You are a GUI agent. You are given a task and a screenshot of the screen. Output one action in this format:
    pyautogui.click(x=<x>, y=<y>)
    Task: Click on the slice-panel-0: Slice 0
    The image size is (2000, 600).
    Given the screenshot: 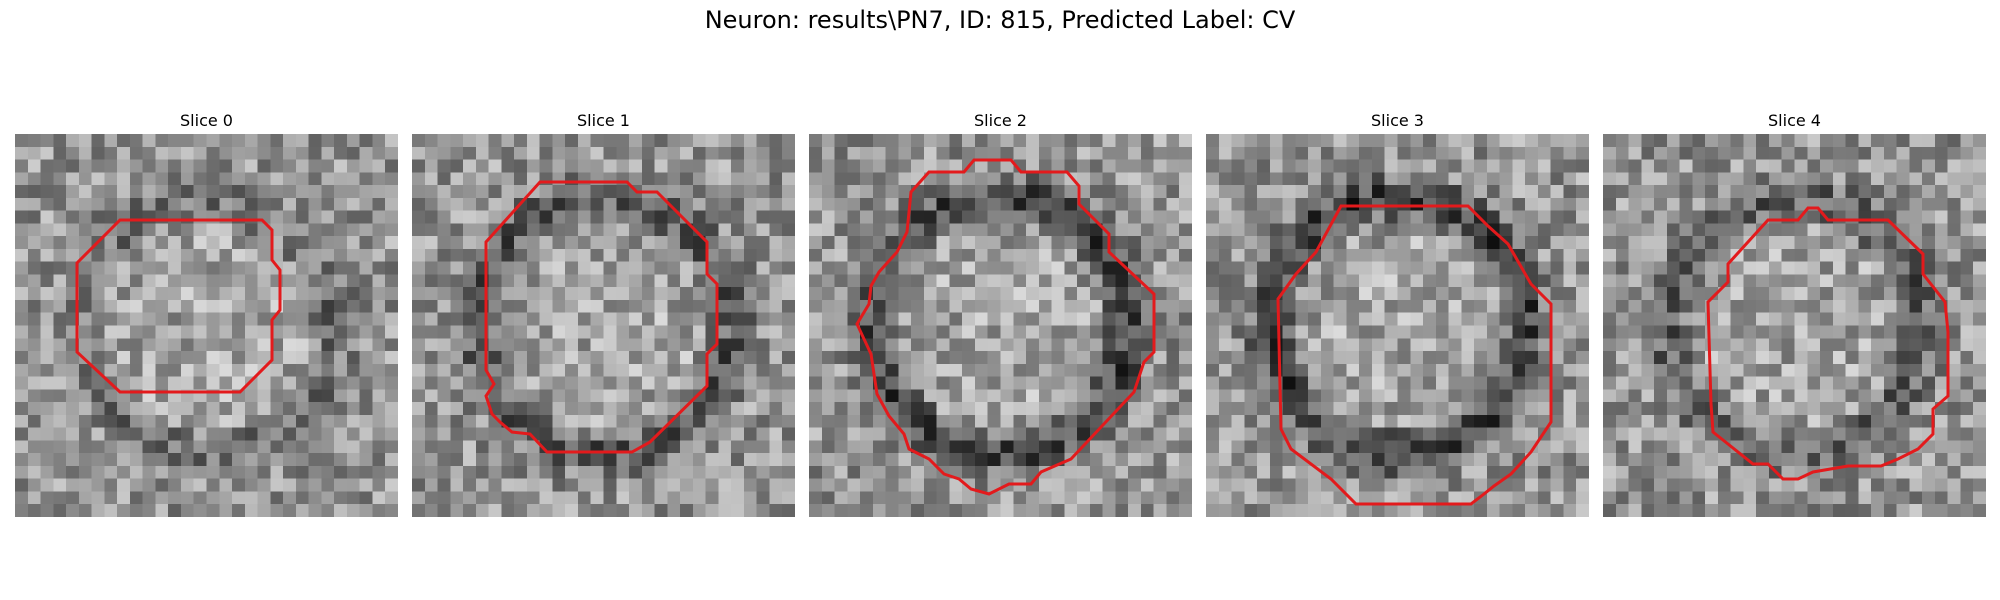 What is the action you would take?
    pyautogui.click(x=206, y=312)
    